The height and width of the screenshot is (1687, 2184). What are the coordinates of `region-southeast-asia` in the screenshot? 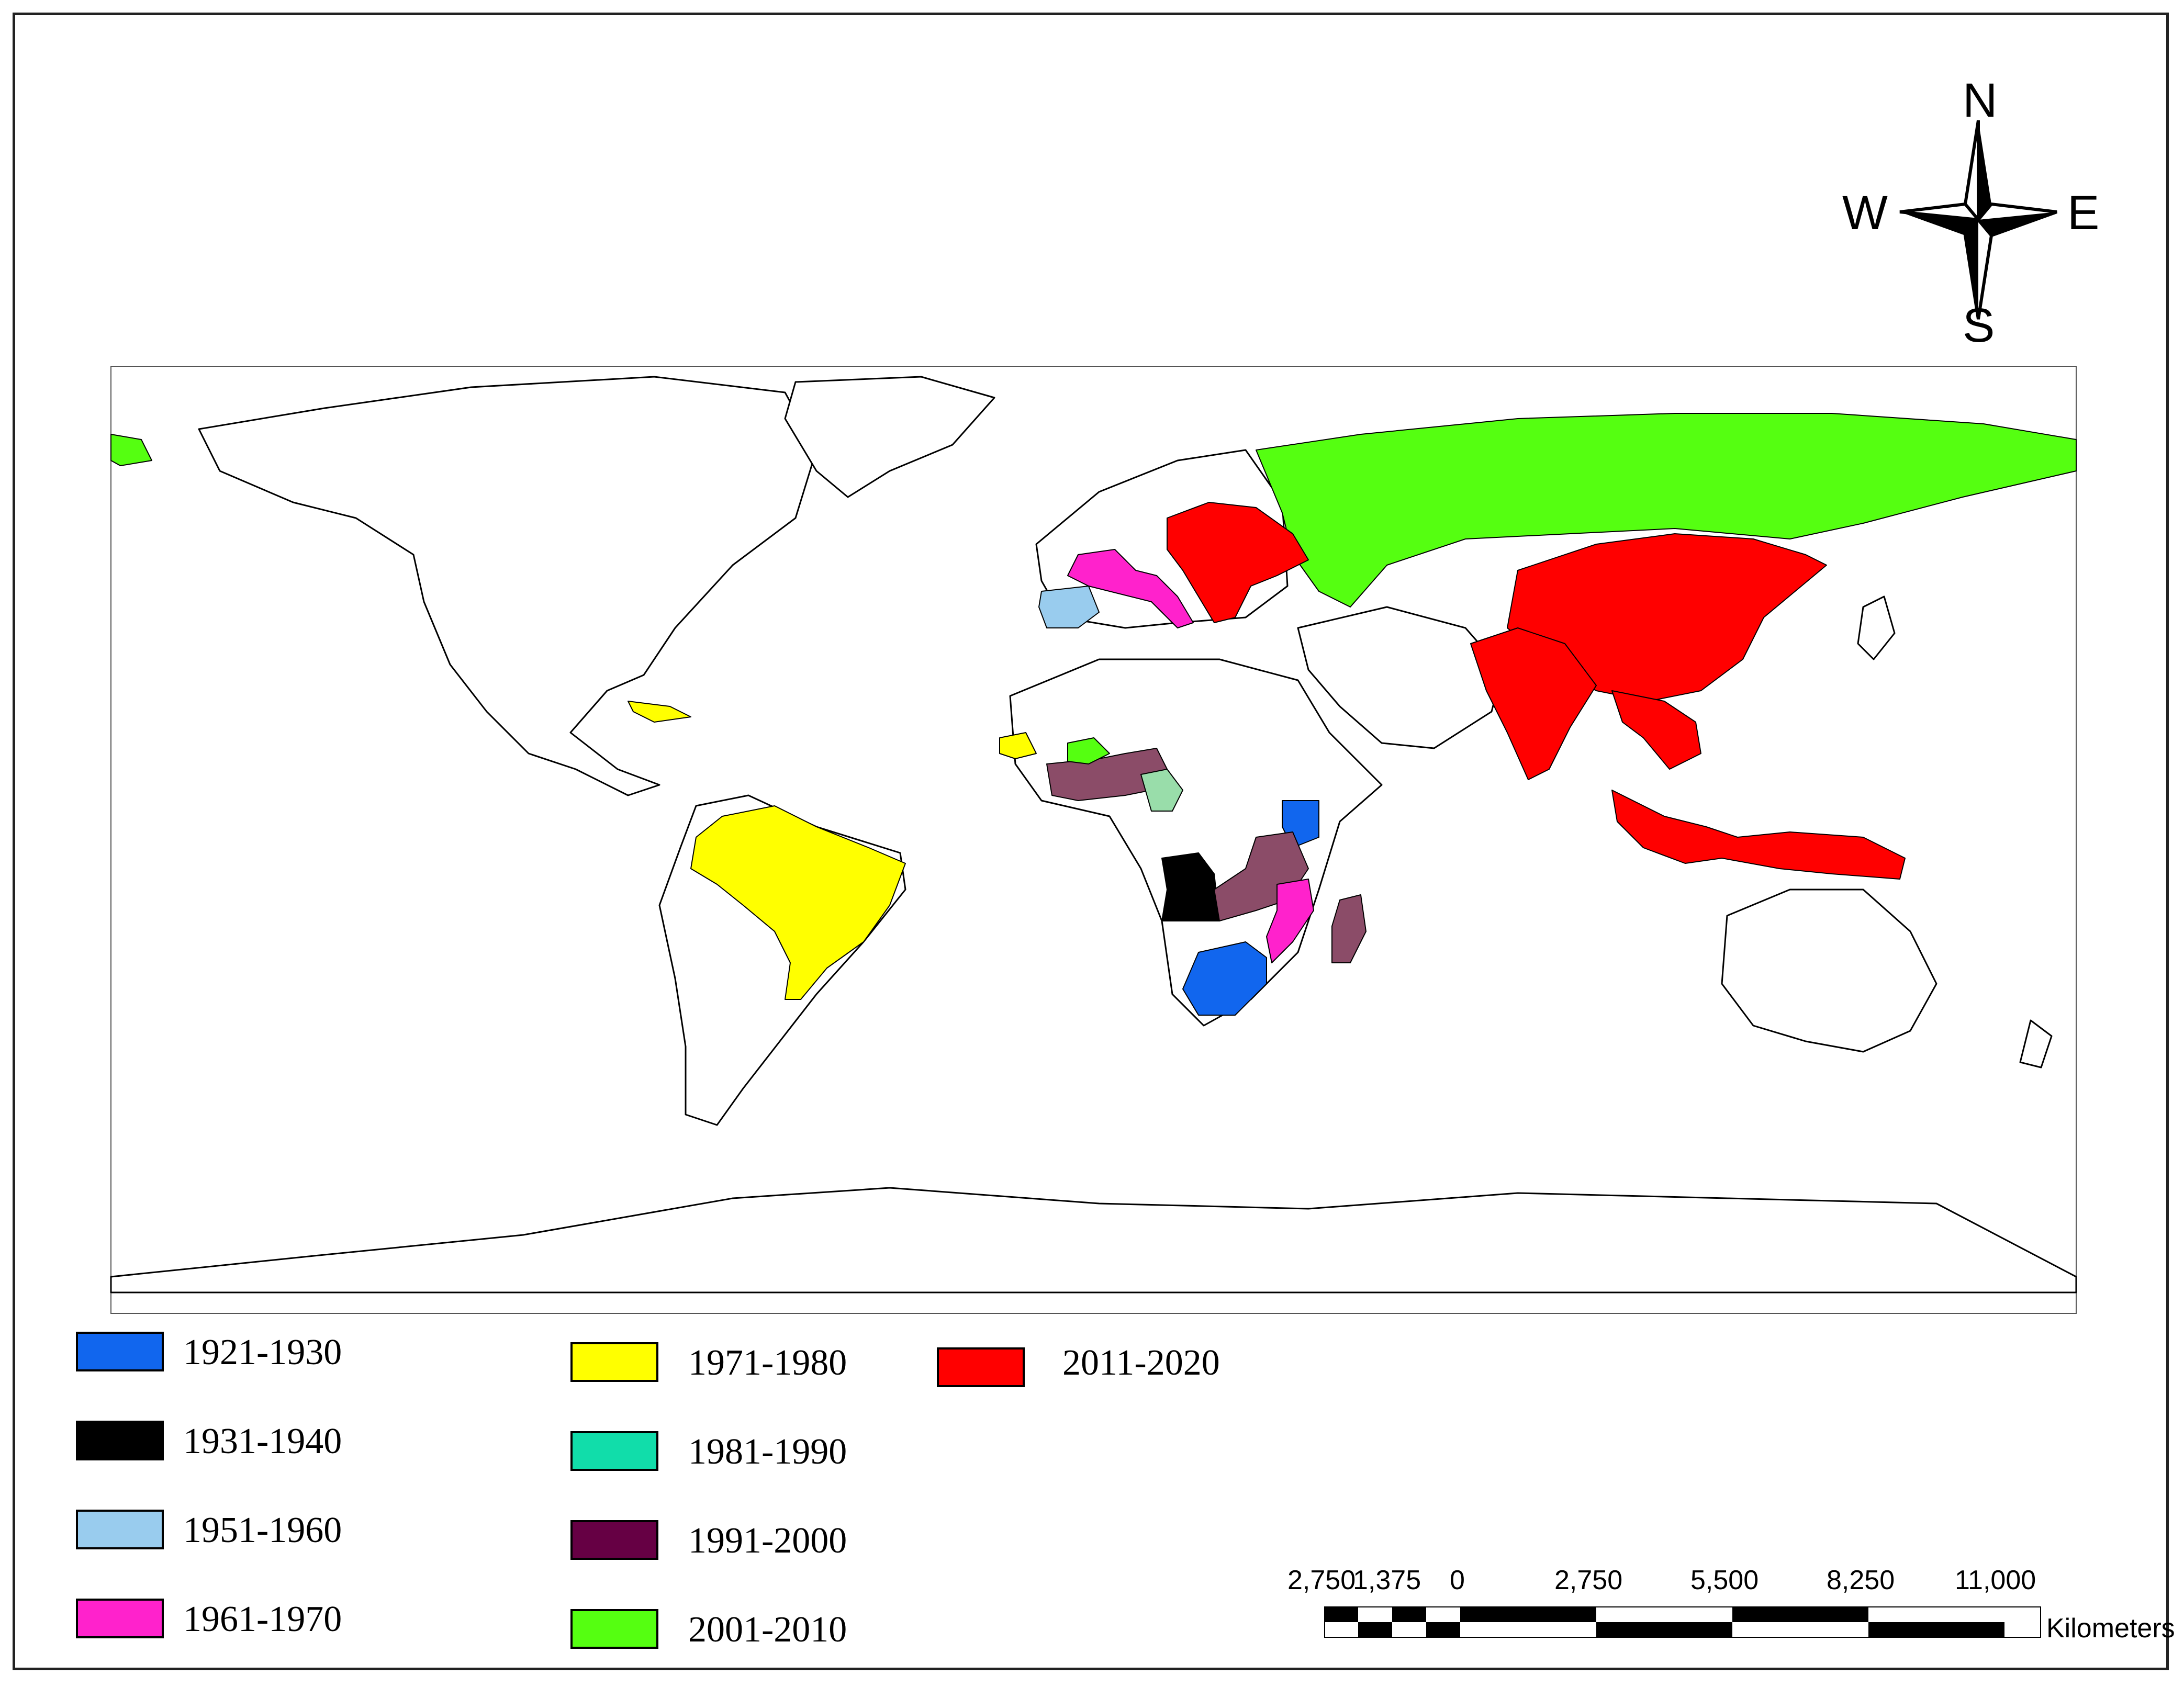 It's located at (1656, 730).